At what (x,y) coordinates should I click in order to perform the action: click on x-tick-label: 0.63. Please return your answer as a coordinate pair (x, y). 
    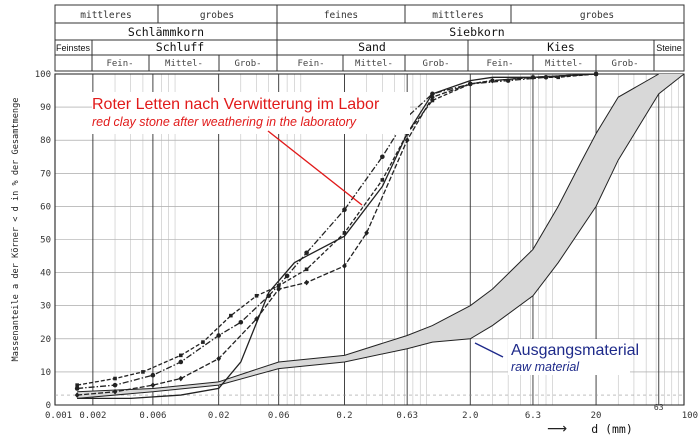
    Looking at the image, I should click on (407, 416).